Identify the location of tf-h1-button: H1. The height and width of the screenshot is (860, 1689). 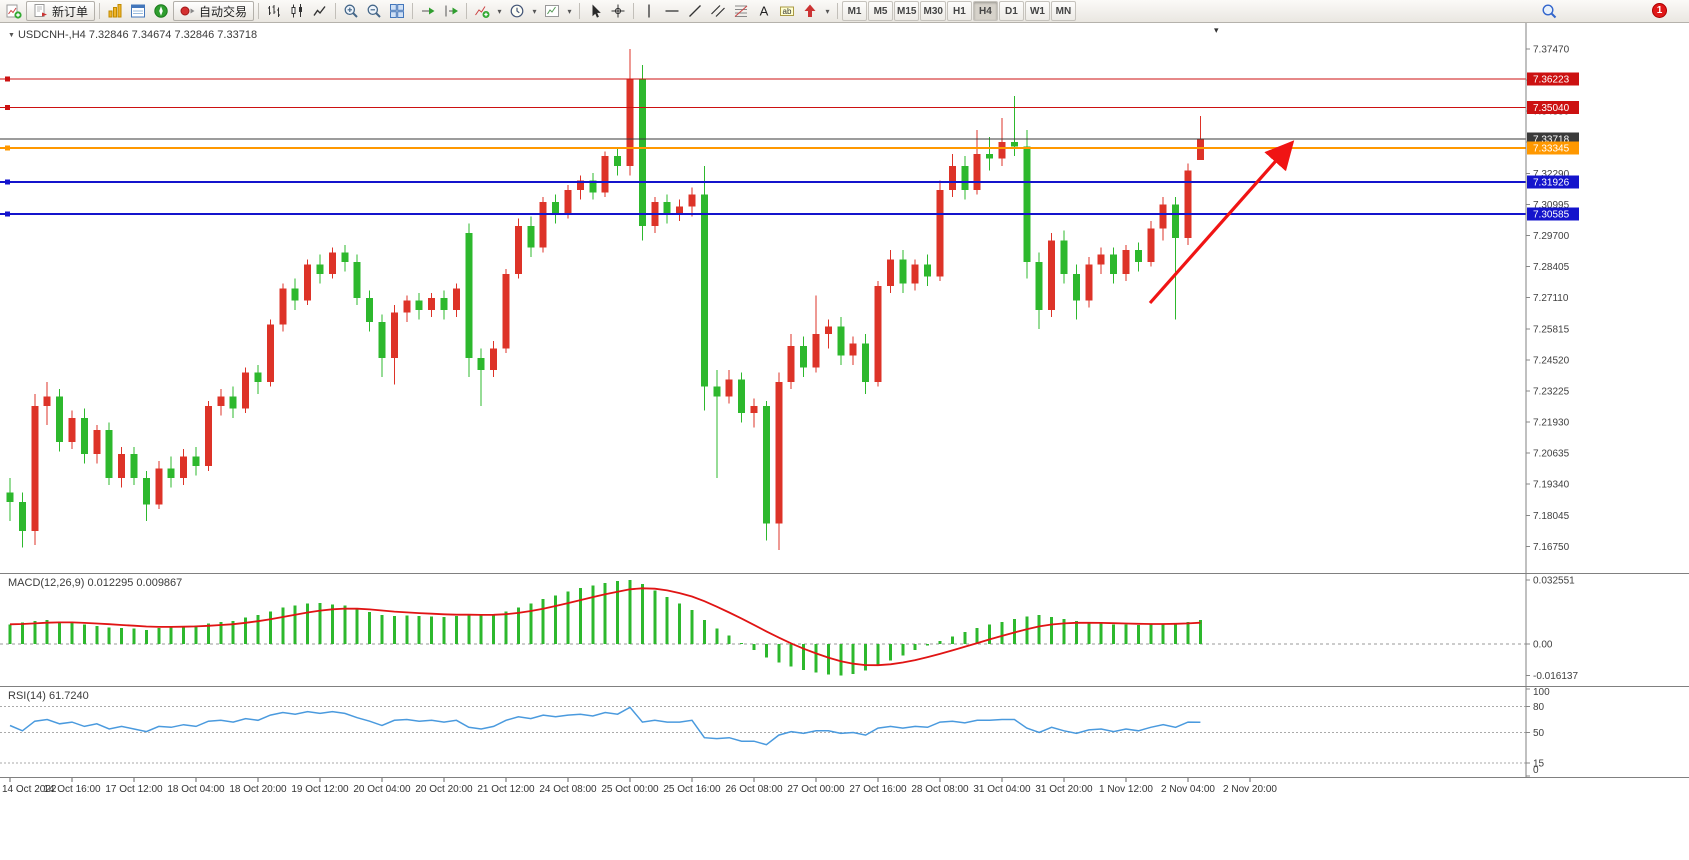
(959, 11).